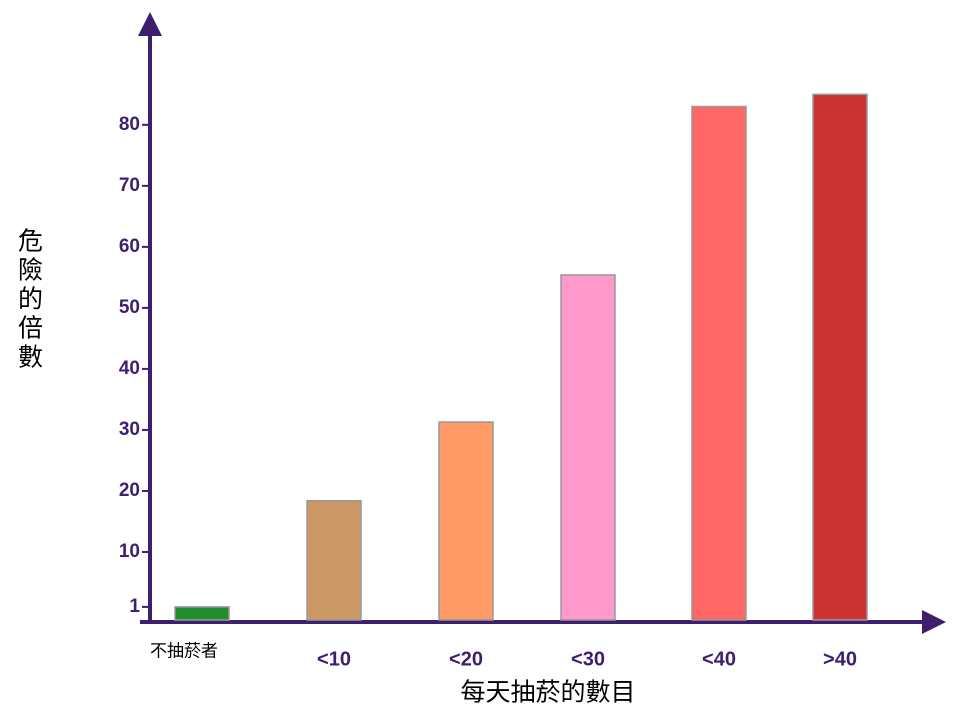  Describe the element at coordinates (129, 246) in the screenshot. I see `y-tick-label: 60` at that location.